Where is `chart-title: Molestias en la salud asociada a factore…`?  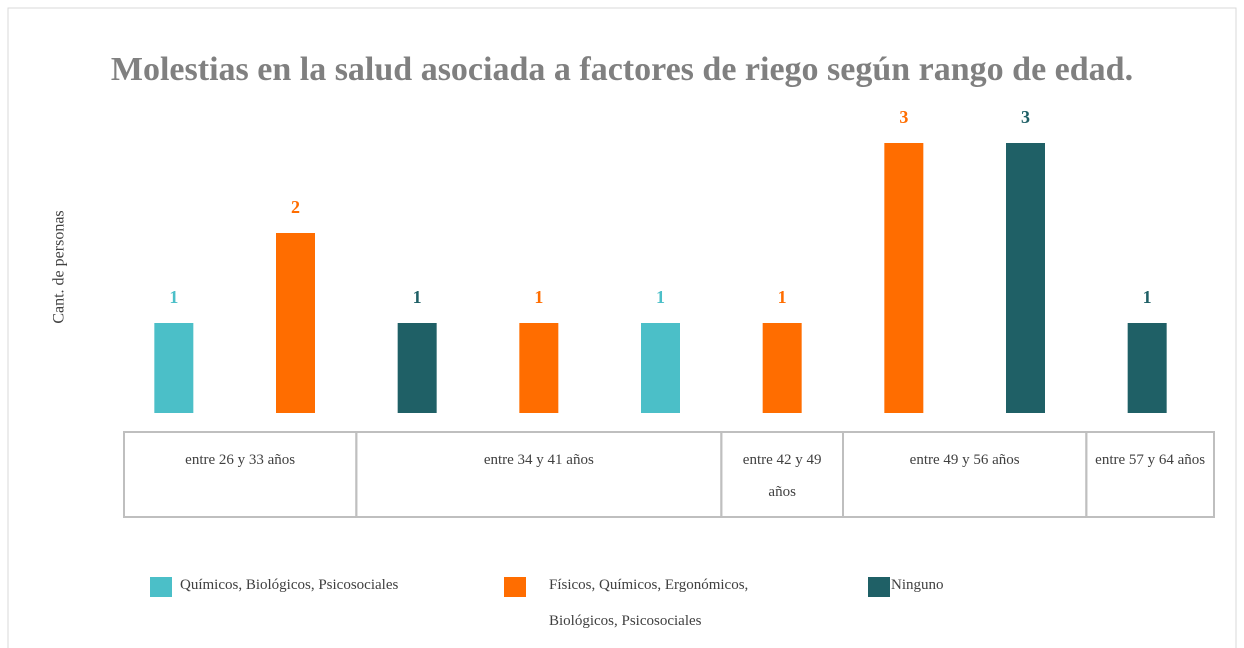
chart-title: Molestias en la salud asociada a factore… is located at coordinates (622, 69).